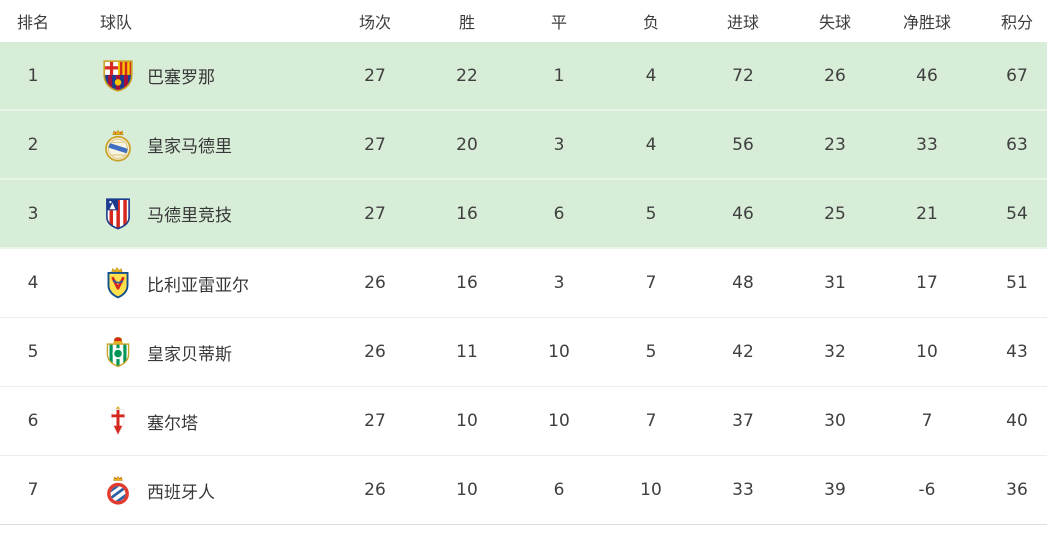  I want to click on wins-cell: 22, so click(467, 75).